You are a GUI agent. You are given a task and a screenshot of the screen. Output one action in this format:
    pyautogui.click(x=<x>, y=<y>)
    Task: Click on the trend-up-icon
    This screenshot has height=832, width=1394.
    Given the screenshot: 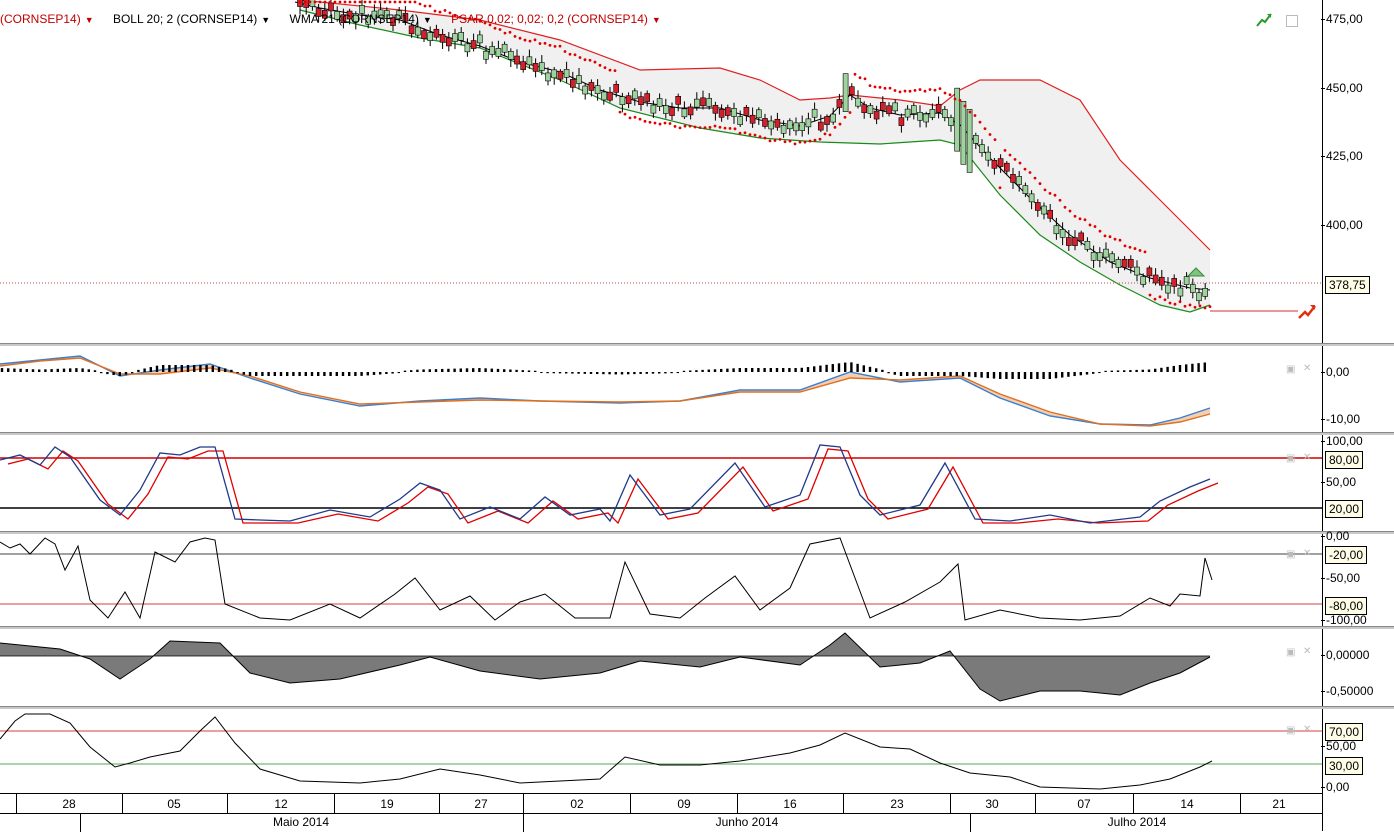 What is the action you would take?
    pyautogui.click(x=1264, y=20)
    